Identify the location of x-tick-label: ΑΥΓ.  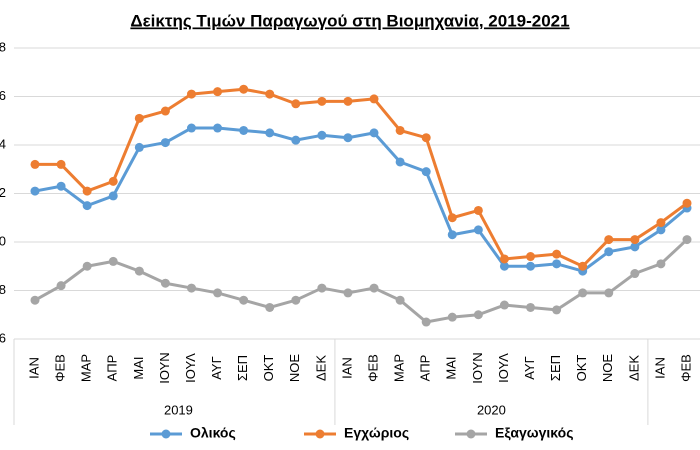
(216, 368).